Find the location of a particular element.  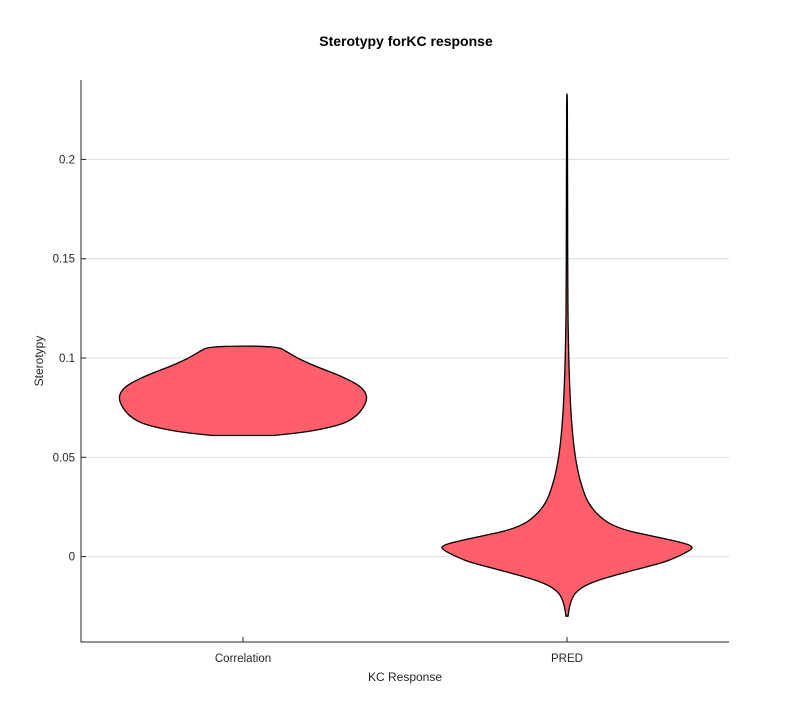

x-tick-label: Correlation is located at coordinates (243, 659).